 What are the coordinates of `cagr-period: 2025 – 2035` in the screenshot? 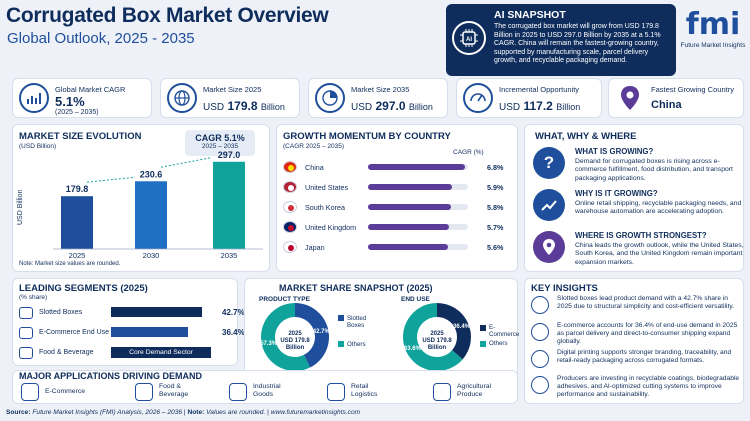 It's located at (220, 146).